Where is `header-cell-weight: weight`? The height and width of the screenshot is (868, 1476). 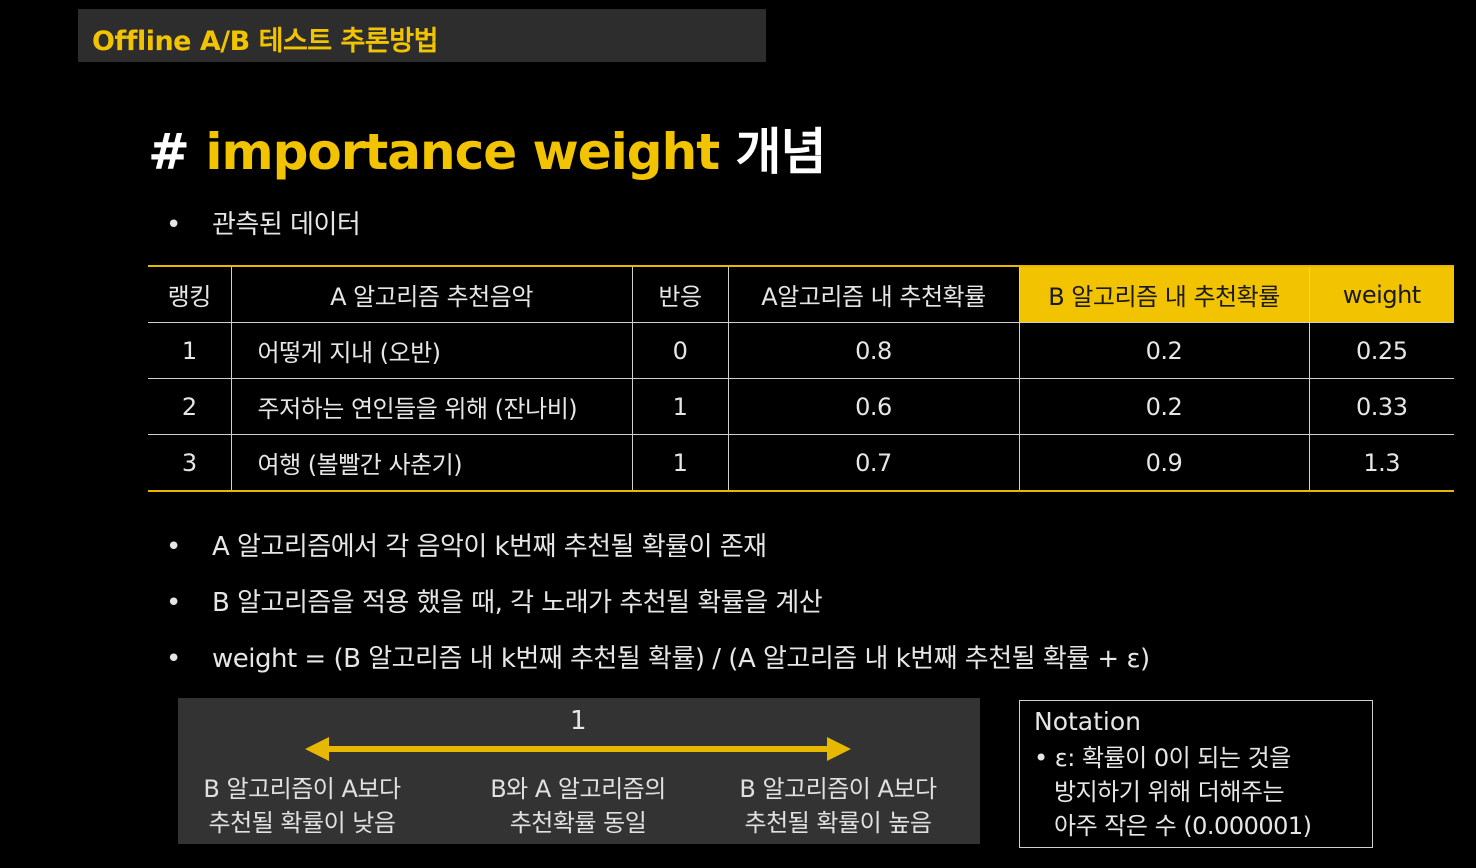
header-cell-weight: weight is located at coordinates (1381, 294).